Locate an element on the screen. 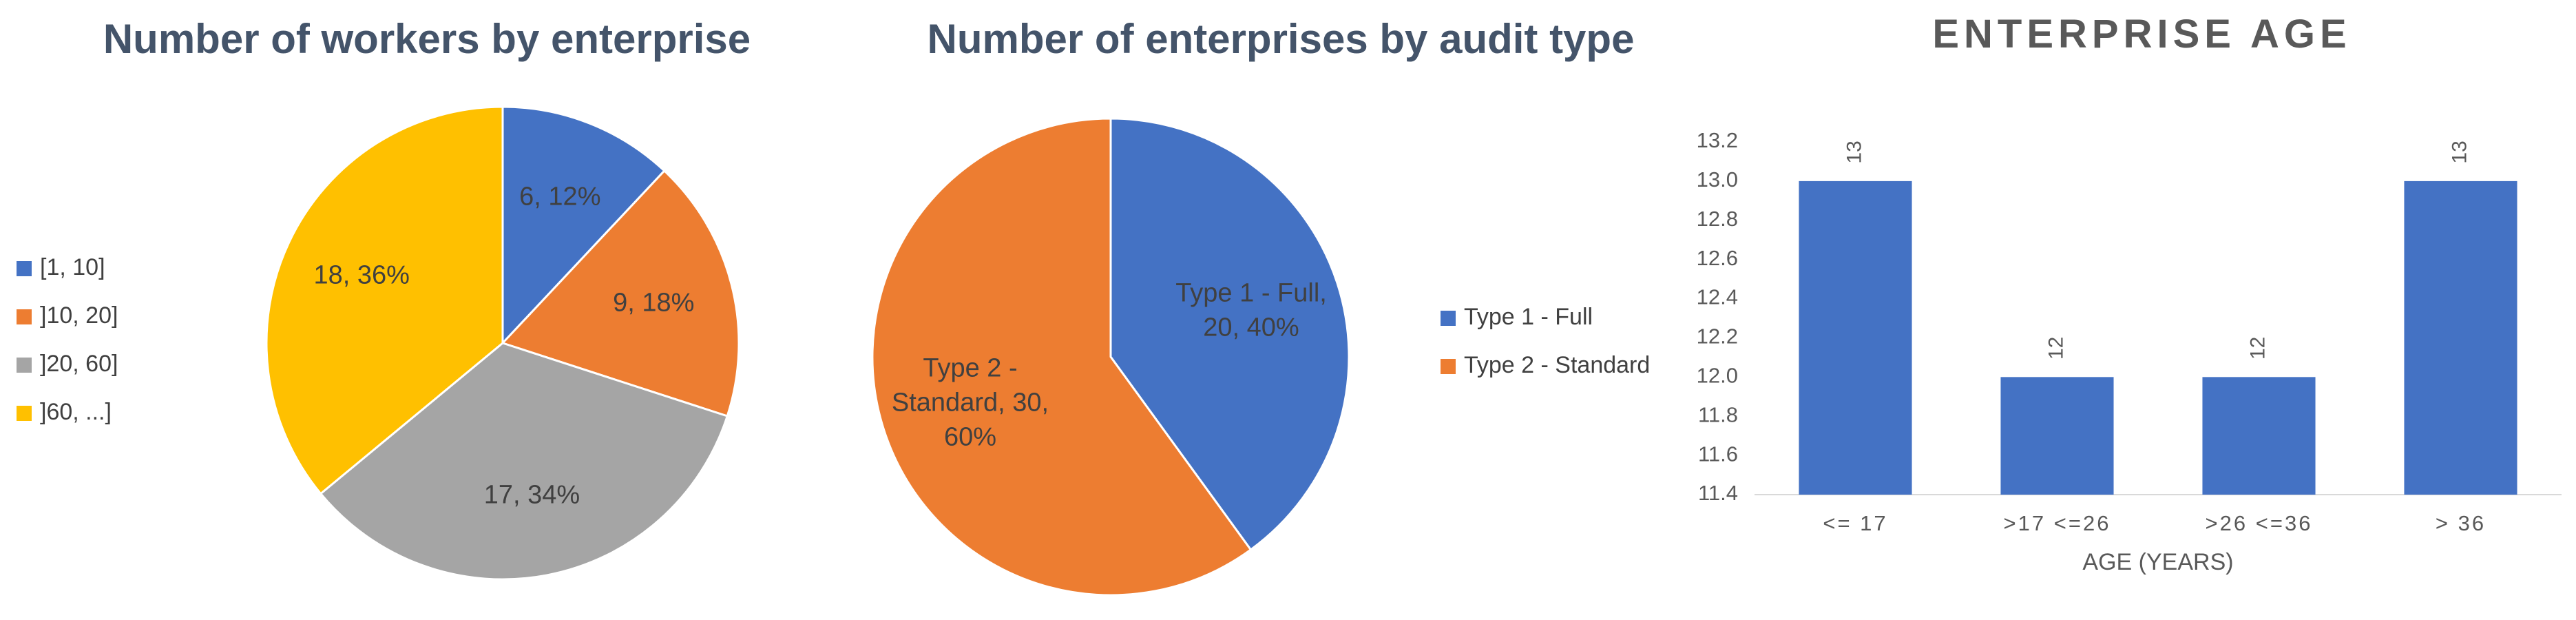 The width and height of the screenshot is (2576, 620). workers-legend-label-1-10: [1, 10] is located at coordinates (72, 267).